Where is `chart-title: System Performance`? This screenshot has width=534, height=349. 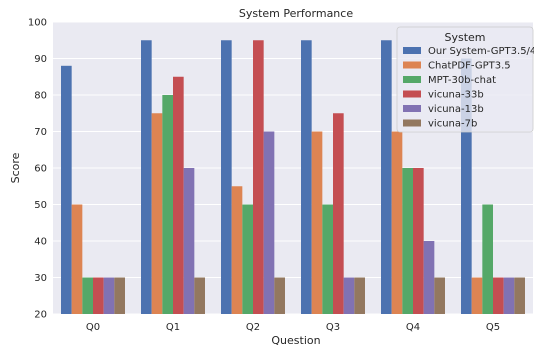
chart-title: System Performance is located at coordinates (296, 13).